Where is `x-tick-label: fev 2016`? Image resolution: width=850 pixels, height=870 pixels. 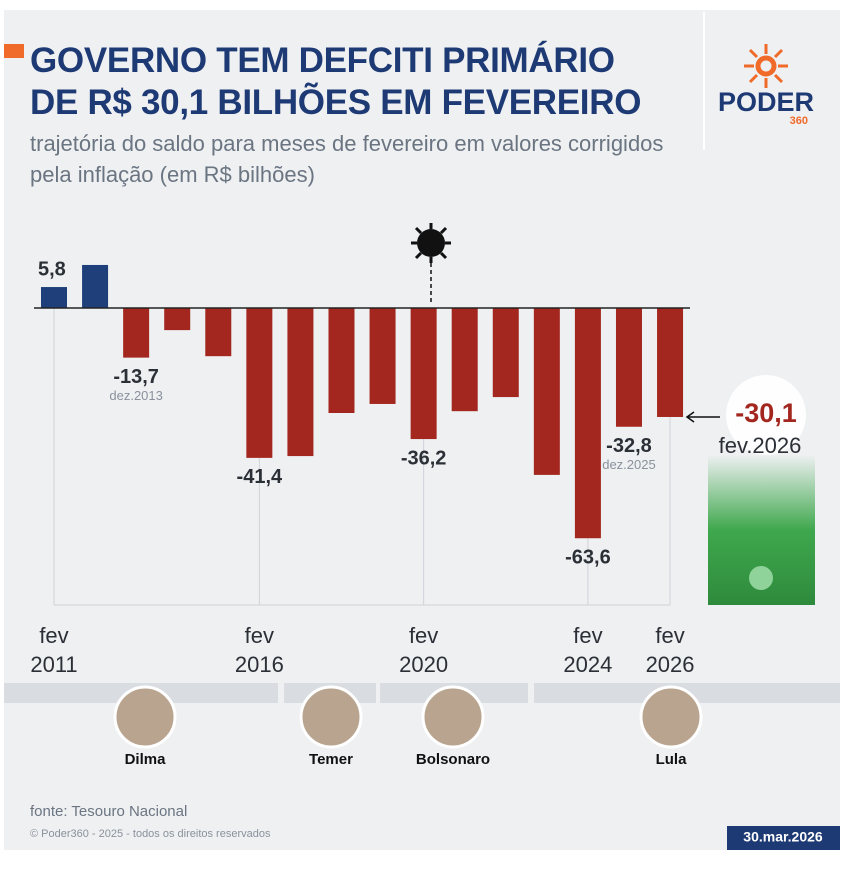 x-tick-label: fev 2016 is located at coordinates (259, 650).